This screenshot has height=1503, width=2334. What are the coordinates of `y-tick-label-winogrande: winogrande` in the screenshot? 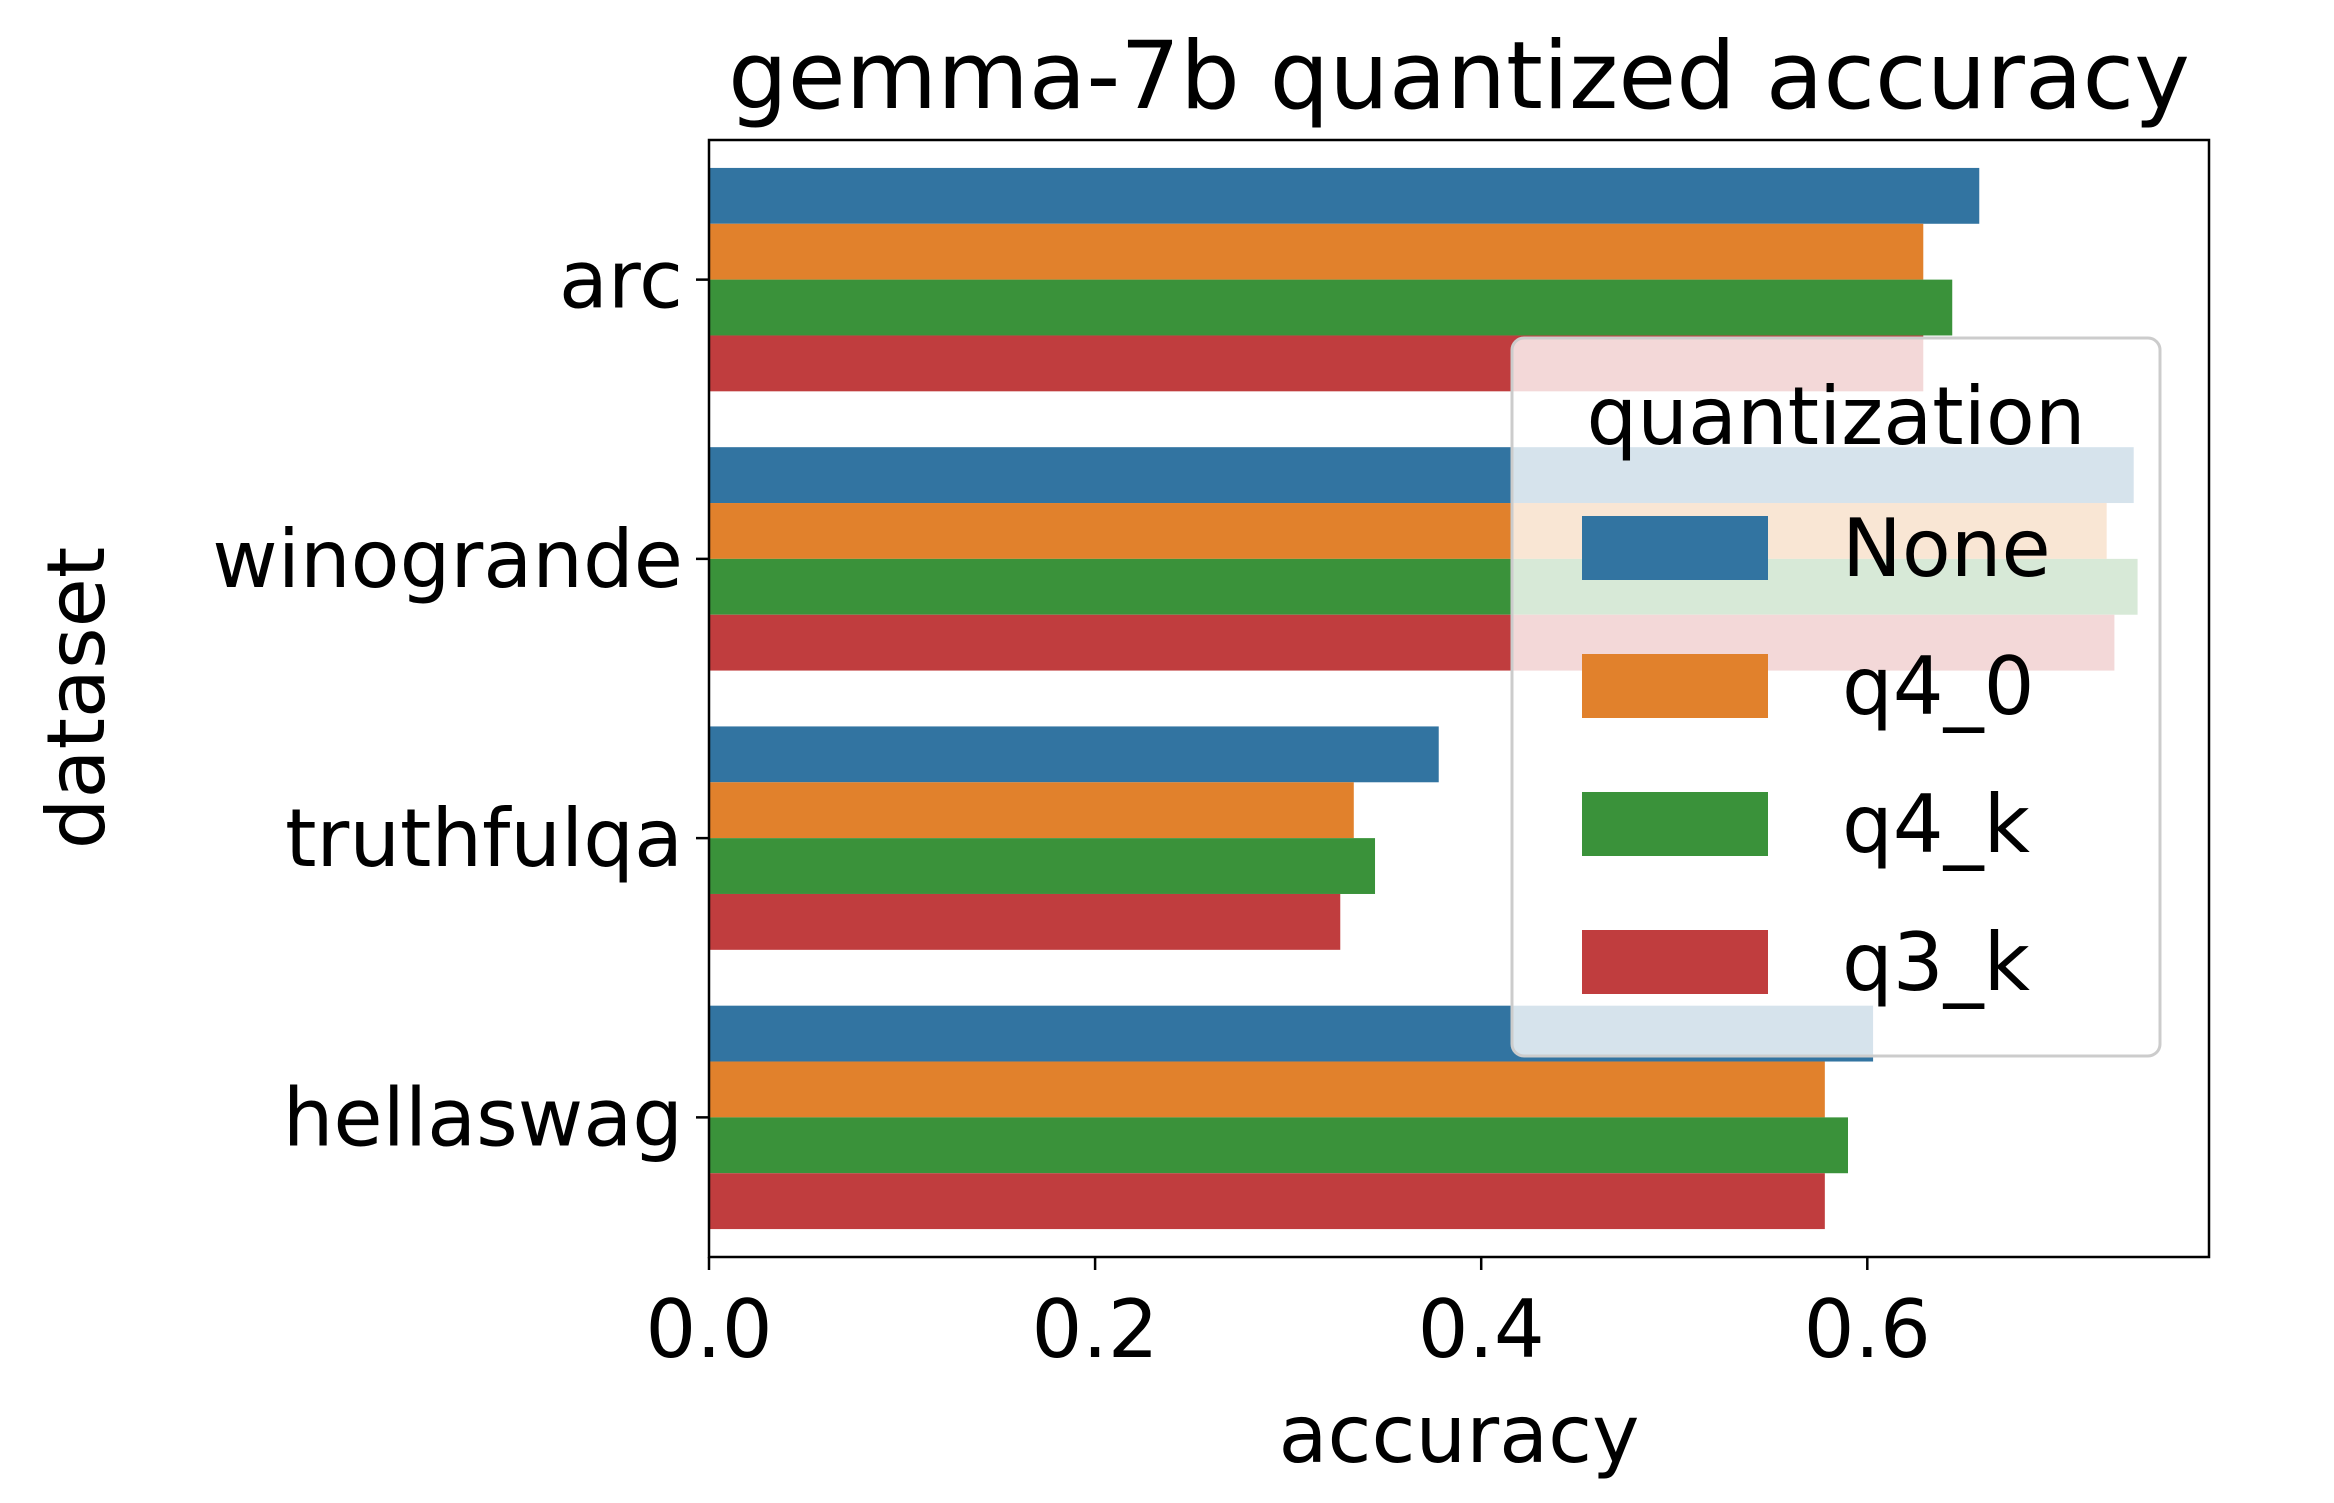 It's located at (447, 559).